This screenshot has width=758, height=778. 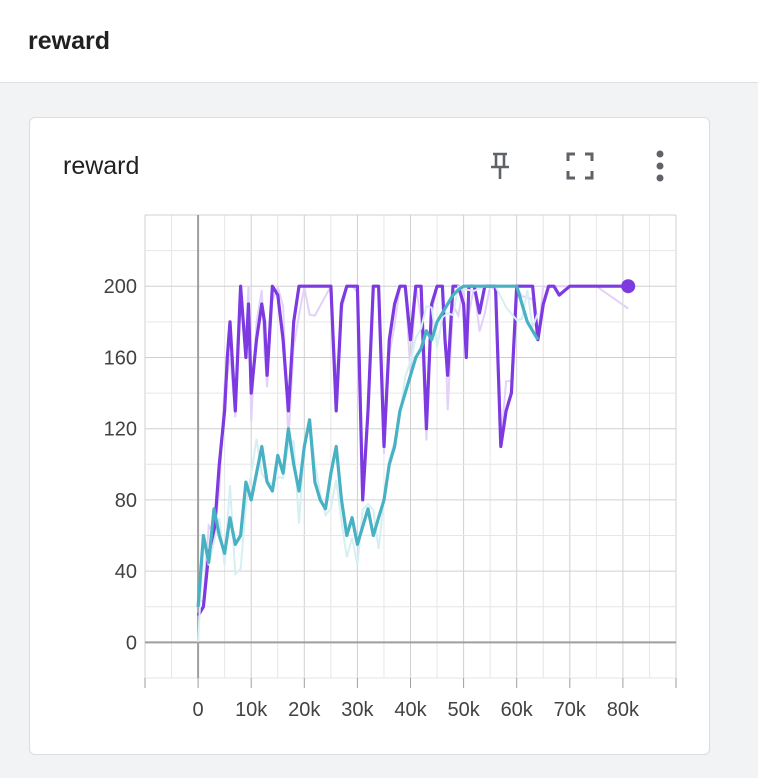 I want to click on x-tick-label: 50k, so click(x=463, y=710).